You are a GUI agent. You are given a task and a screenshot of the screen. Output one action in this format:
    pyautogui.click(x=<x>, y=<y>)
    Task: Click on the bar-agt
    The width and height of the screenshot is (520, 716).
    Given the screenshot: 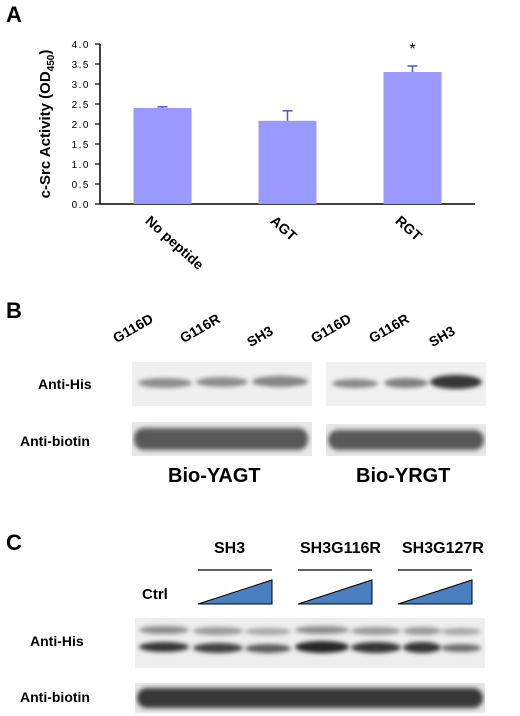 What is the action you would take?
    pyautogui.click(x=287, y=162)
    